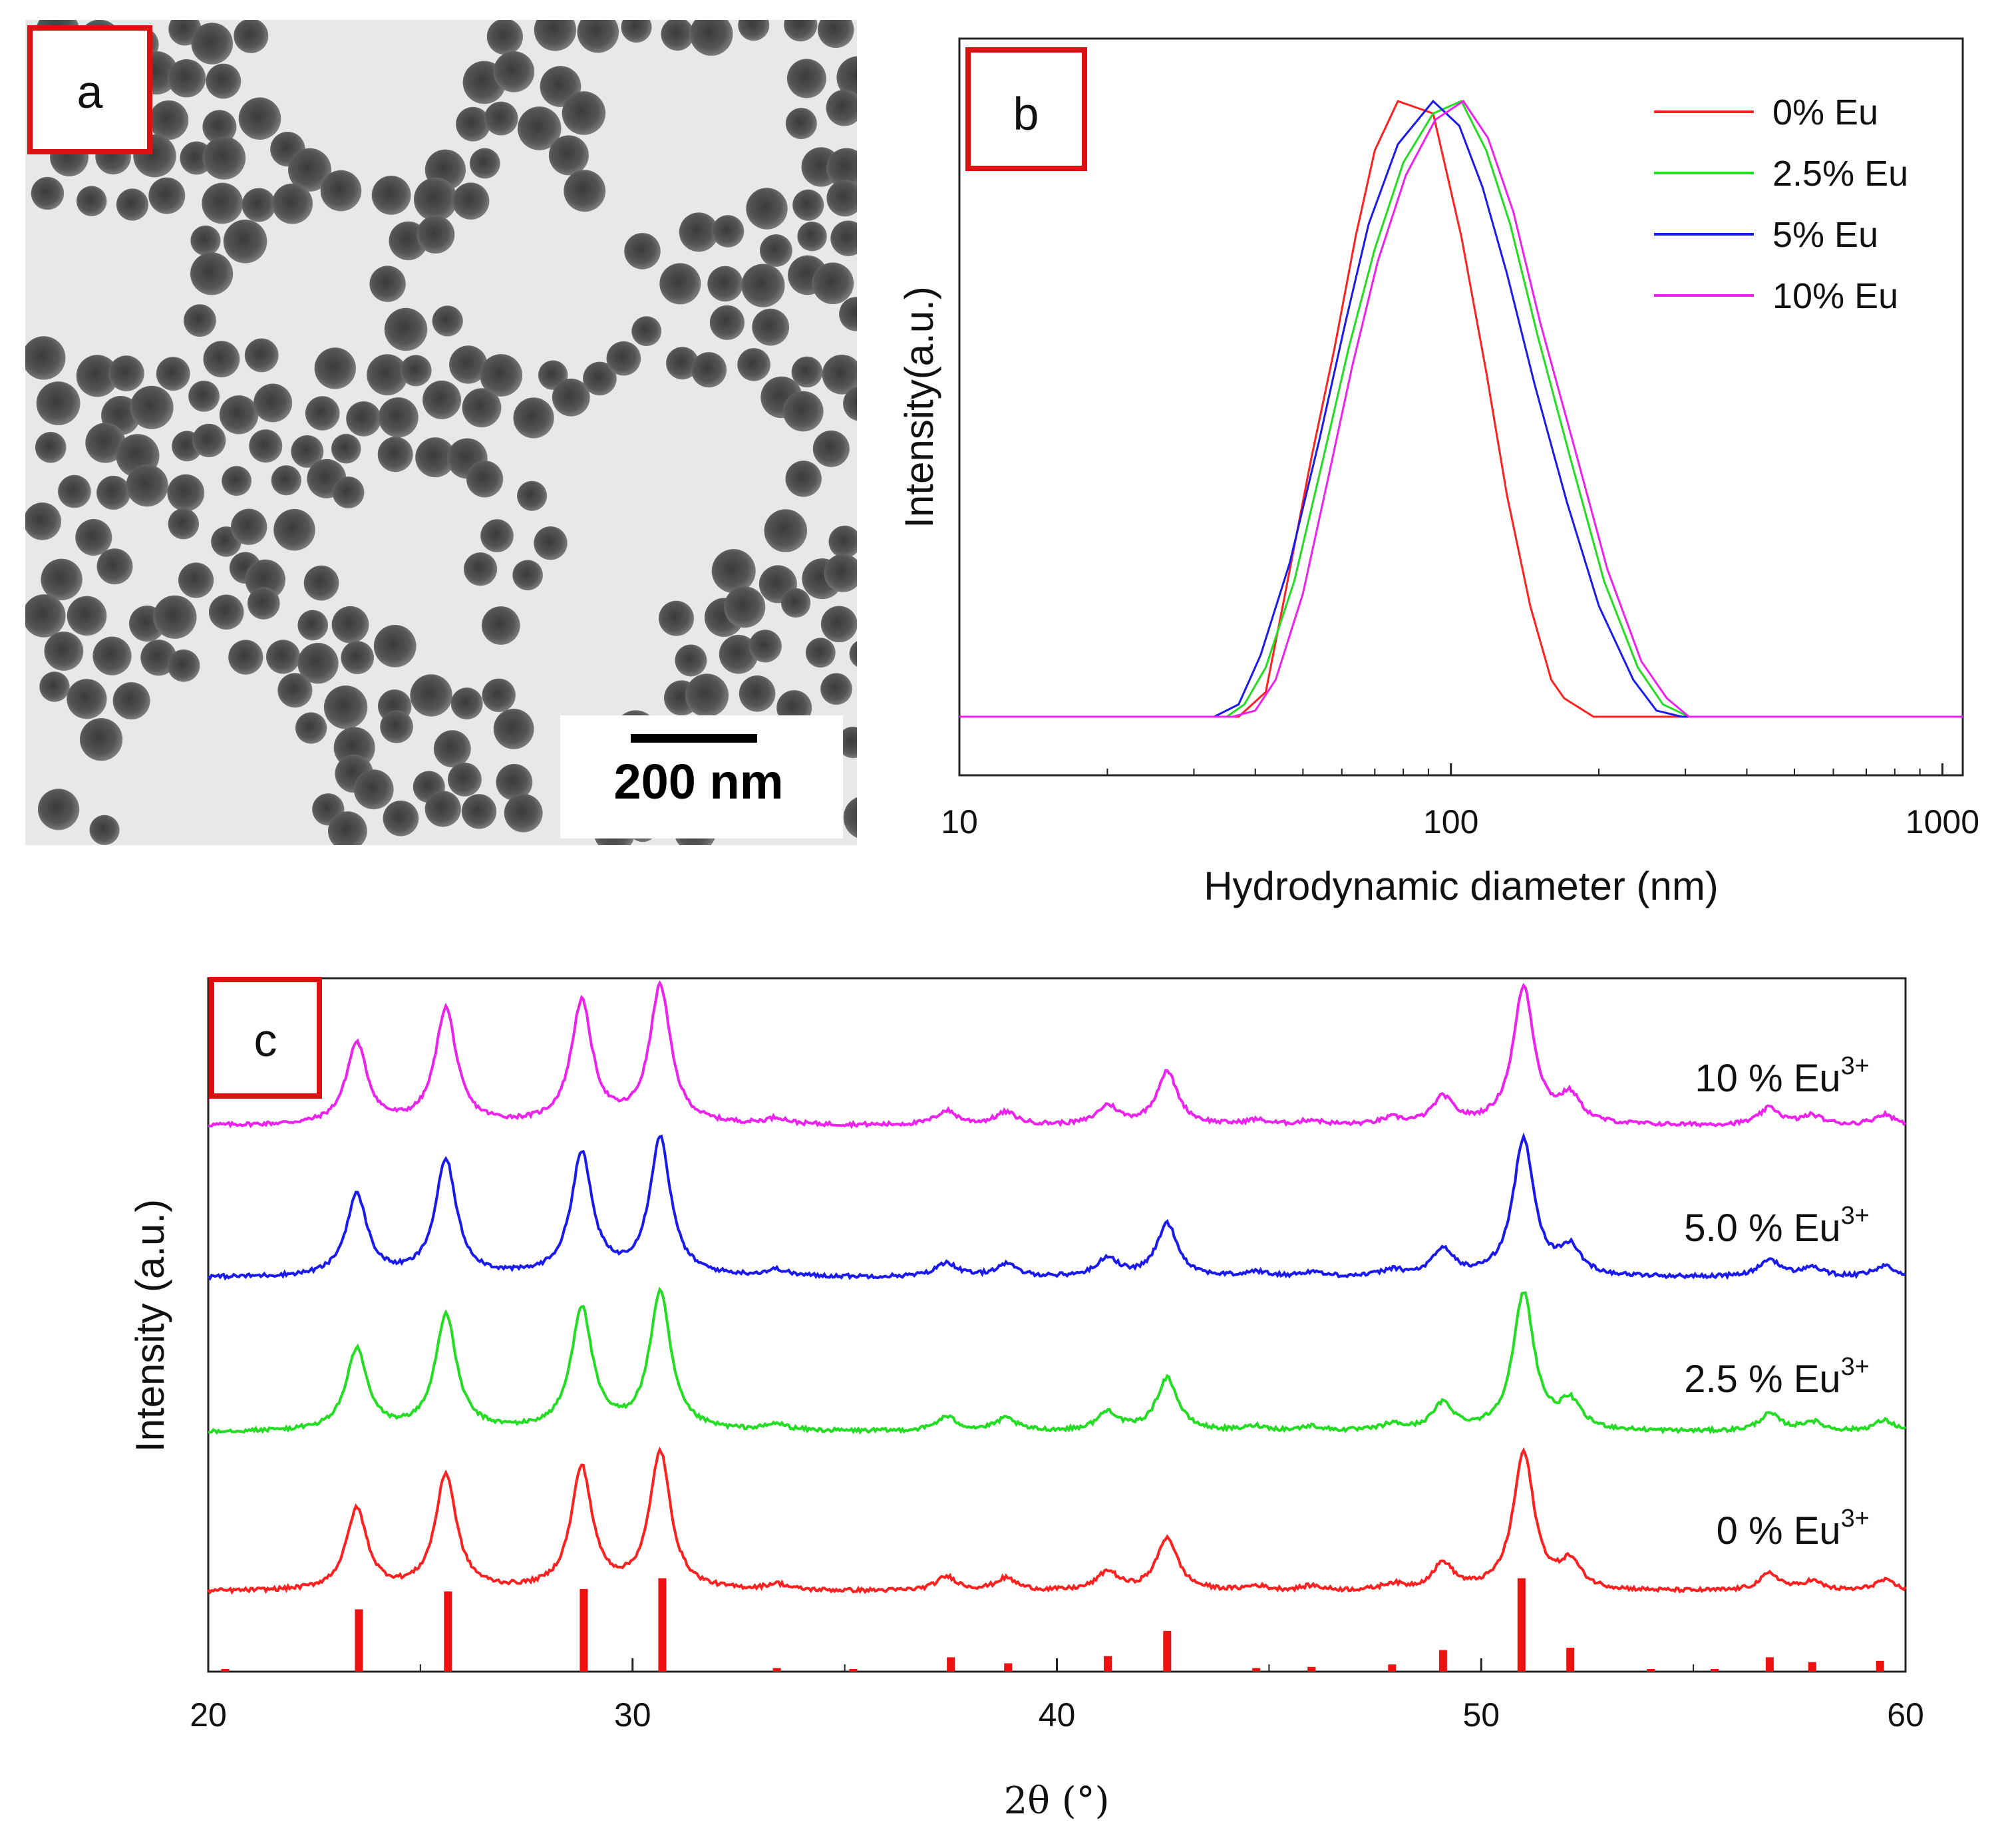 This screenshot has height=1848, width=2002. I want to click on panel-c-series-label-sup: 3+, so click(1855, 1216).